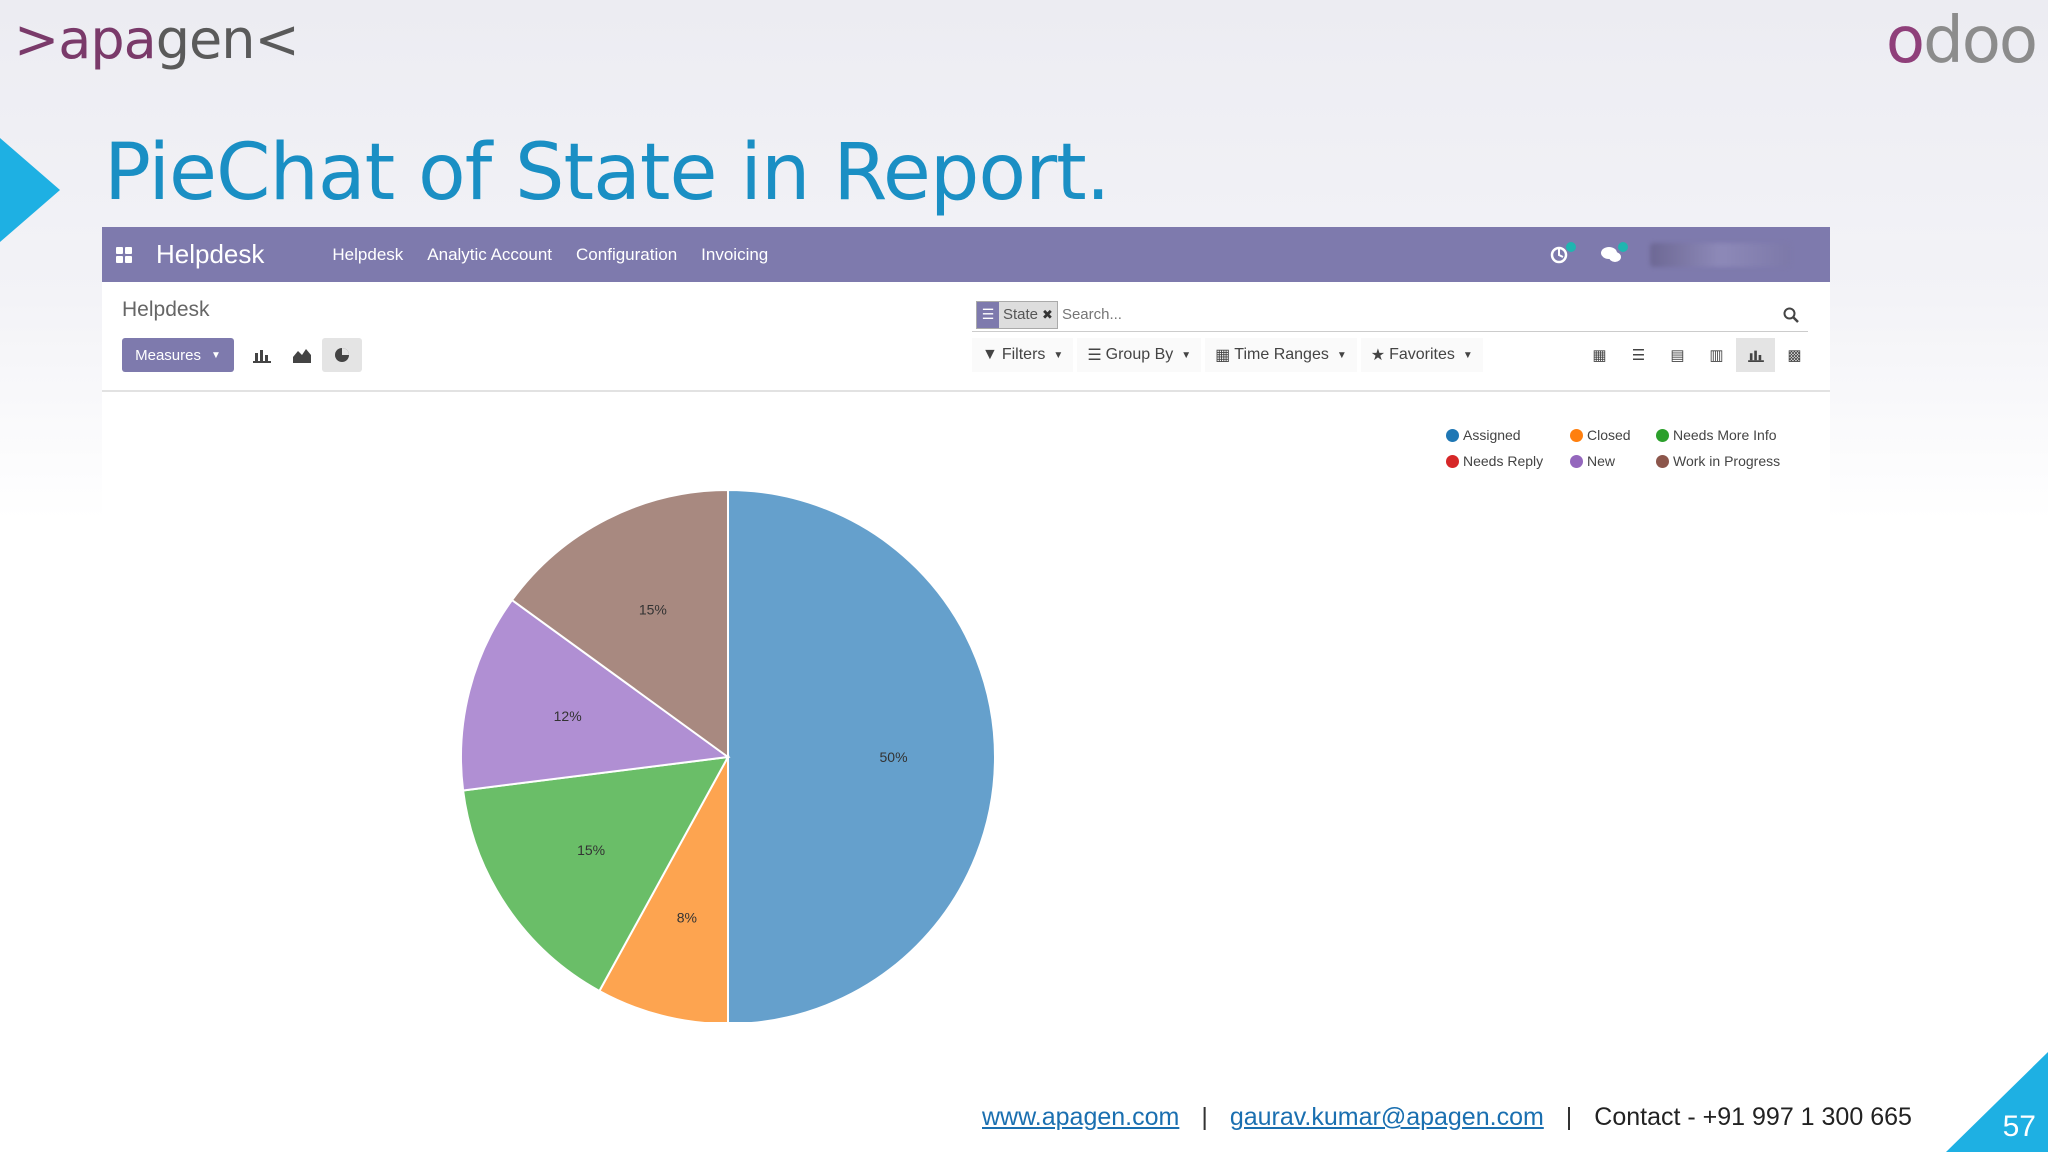  I want to click on group-by-dropdown: ☰ Group By ▼, so click(1139, 355).